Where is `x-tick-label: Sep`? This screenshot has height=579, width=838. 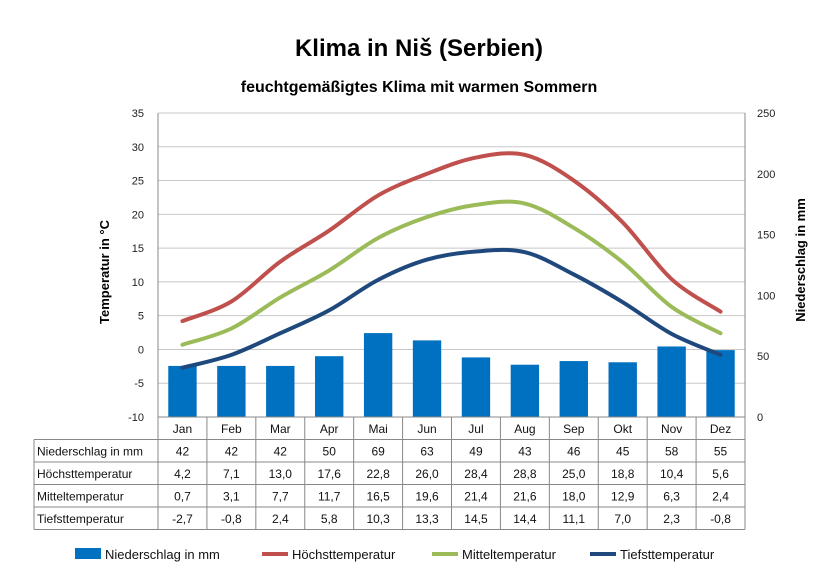 x-tick-label: Sep is located at coordinates (574, 429).